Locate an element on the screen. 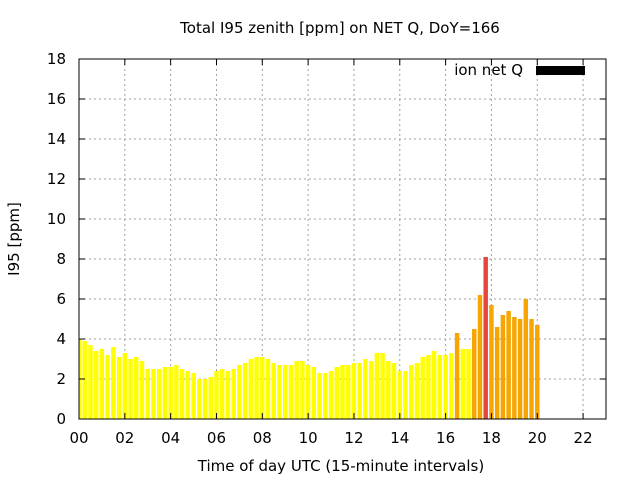 The image size is (640, 480). x-tick-label: 20 is located at coordinates (537, 438).